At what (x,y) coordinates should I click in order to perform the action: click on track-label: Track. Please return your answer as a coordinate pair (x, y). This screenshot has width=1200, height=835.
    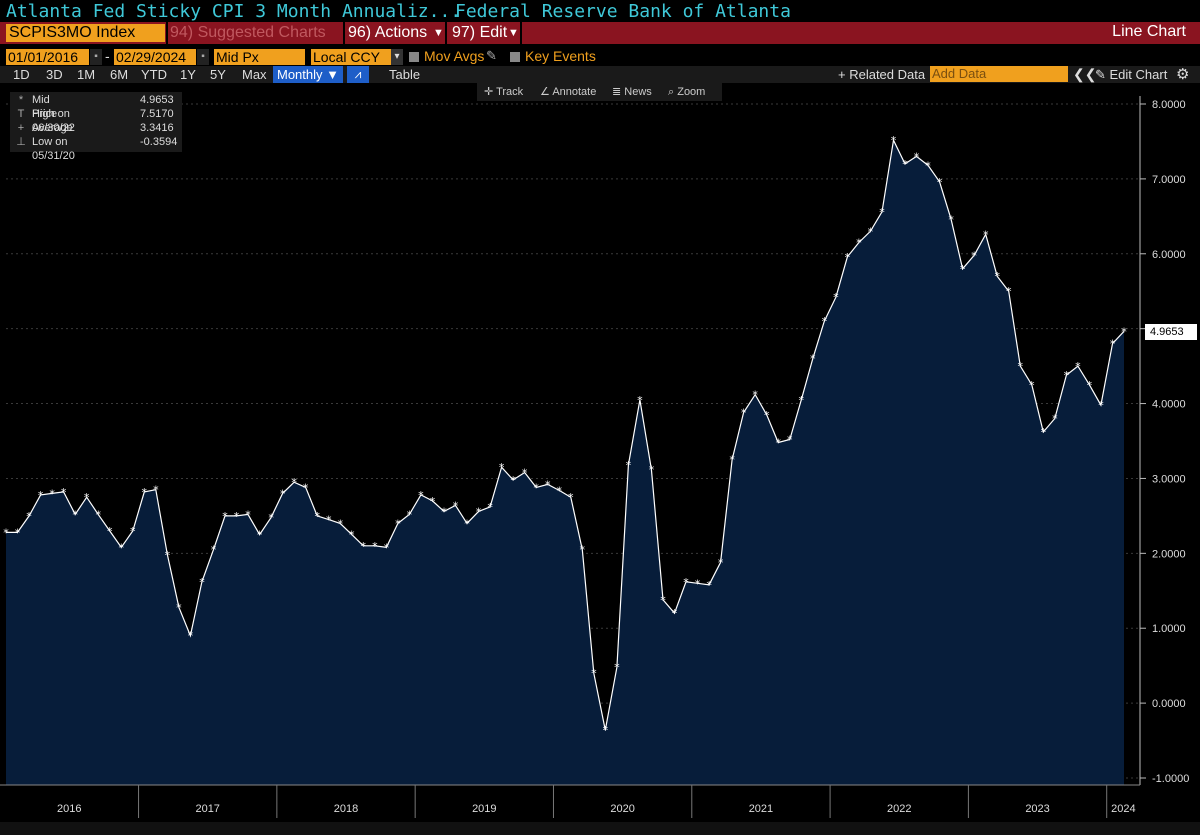
    Looking at the image, I should click on (510, 92).